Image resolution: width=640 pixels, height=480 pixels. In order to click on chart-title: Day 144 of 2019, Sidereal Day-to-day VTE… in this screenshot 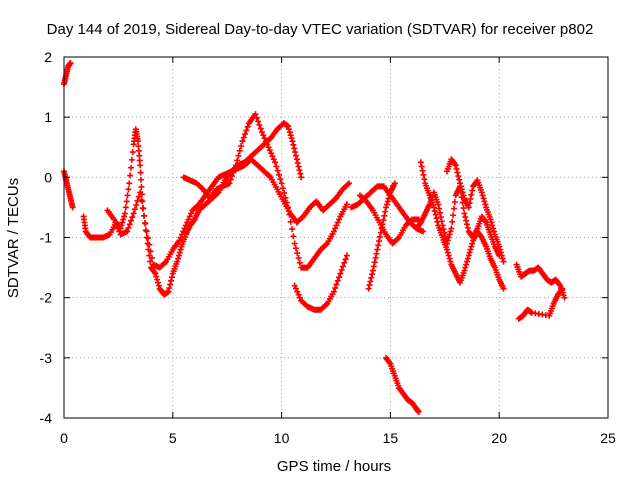, I will do `click(320, 29)`.